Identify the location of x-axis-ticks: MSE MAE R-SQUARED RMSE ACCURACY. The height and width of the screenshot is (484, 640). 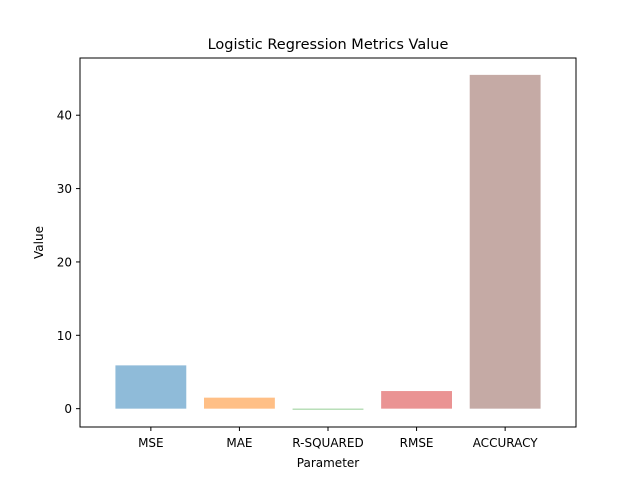
(338, 438).